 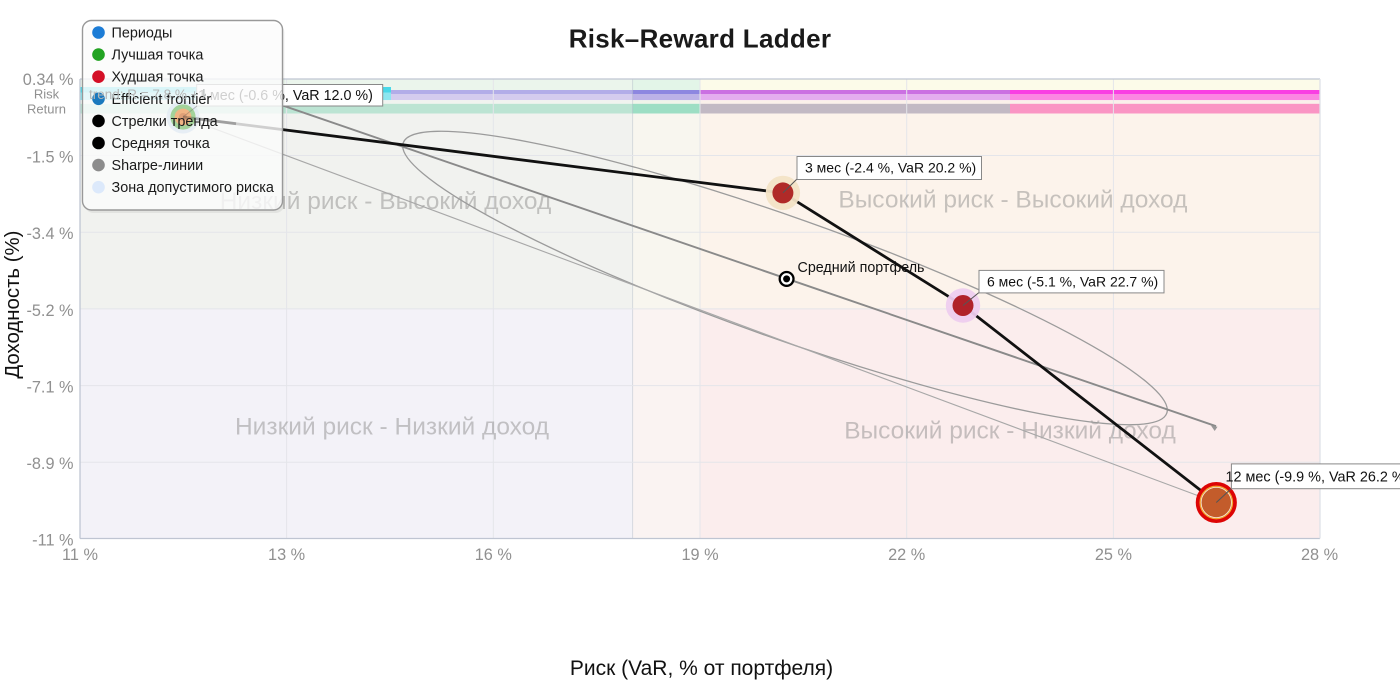 I want to click on svg-text: trend: R = 7.8 % + k·1/√t, so click(x=162, y=94).